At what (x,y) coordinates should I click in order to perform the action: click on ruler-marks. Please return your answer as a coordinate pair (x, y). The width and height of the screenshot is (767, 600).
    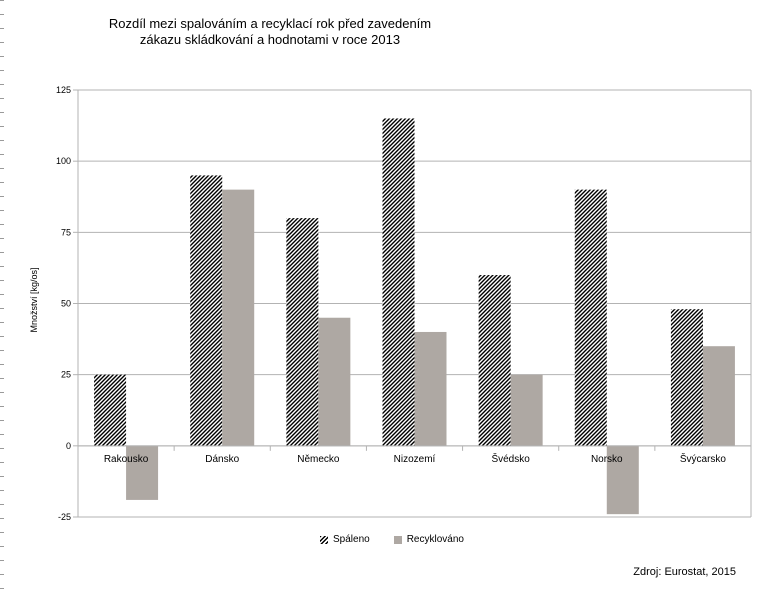
    Looking at the image, I should click on (4, 300).